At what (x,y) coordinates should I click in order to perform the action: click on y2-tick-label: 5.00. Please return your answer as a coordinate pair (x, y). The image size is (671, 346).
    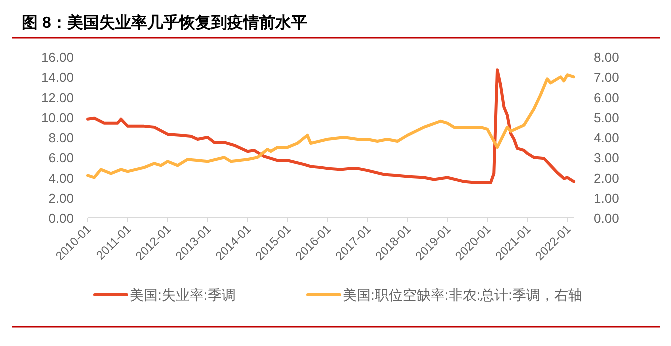
    Looking at the image, I should click on (607, 118).